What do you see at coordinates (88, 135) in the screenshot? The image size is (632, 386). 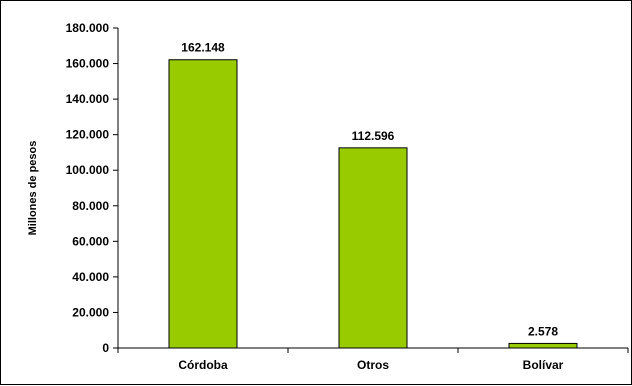 I see `y-tick-label: 120.000` at bounding box center [88, 135].